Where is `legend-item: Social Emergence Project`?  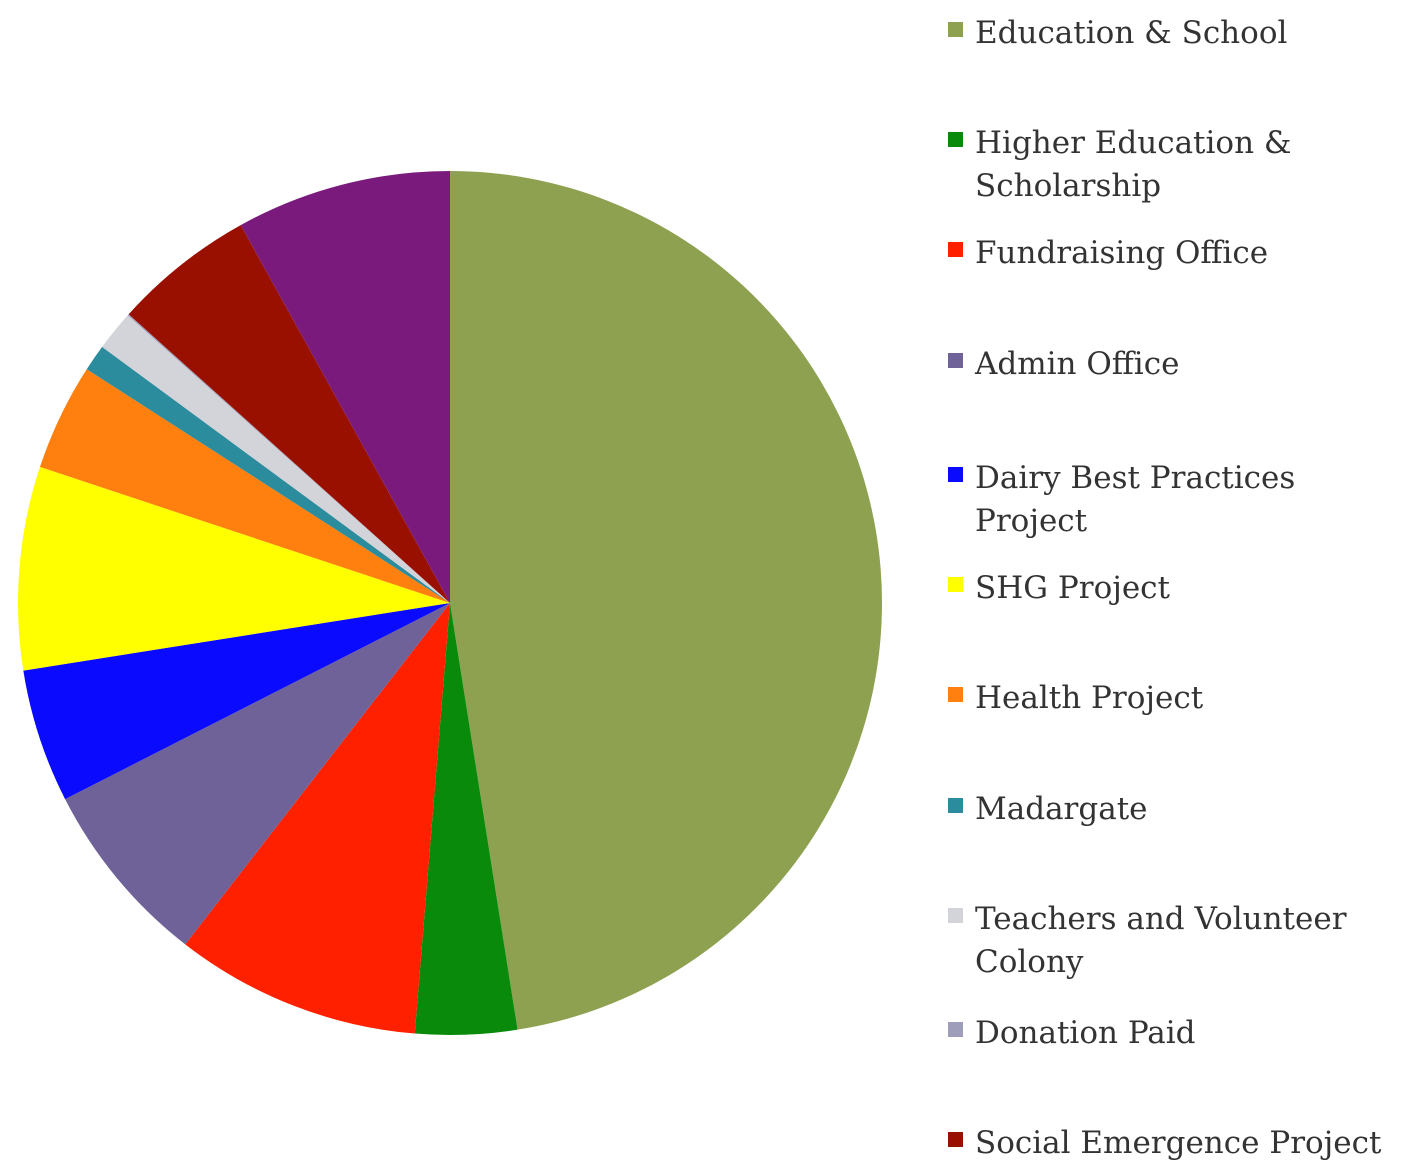
legend-item: Social Emergence Project is located at coordinates (1171, 1143).